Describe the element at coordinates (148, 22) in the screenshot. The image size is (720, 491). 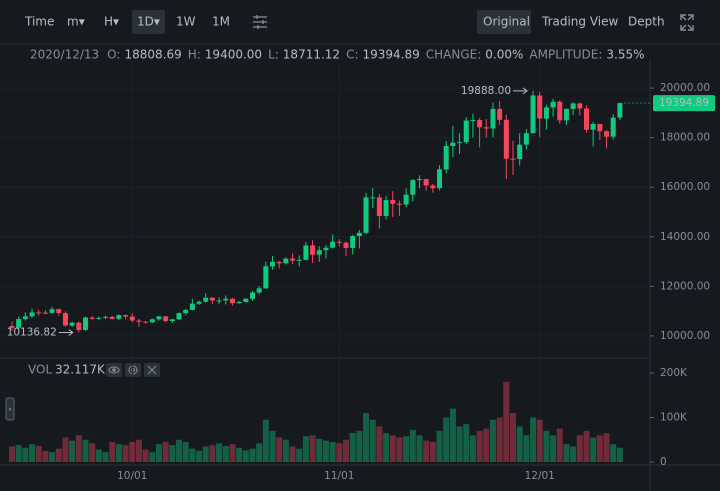
I see `interval-button: 1D▾` at that location.